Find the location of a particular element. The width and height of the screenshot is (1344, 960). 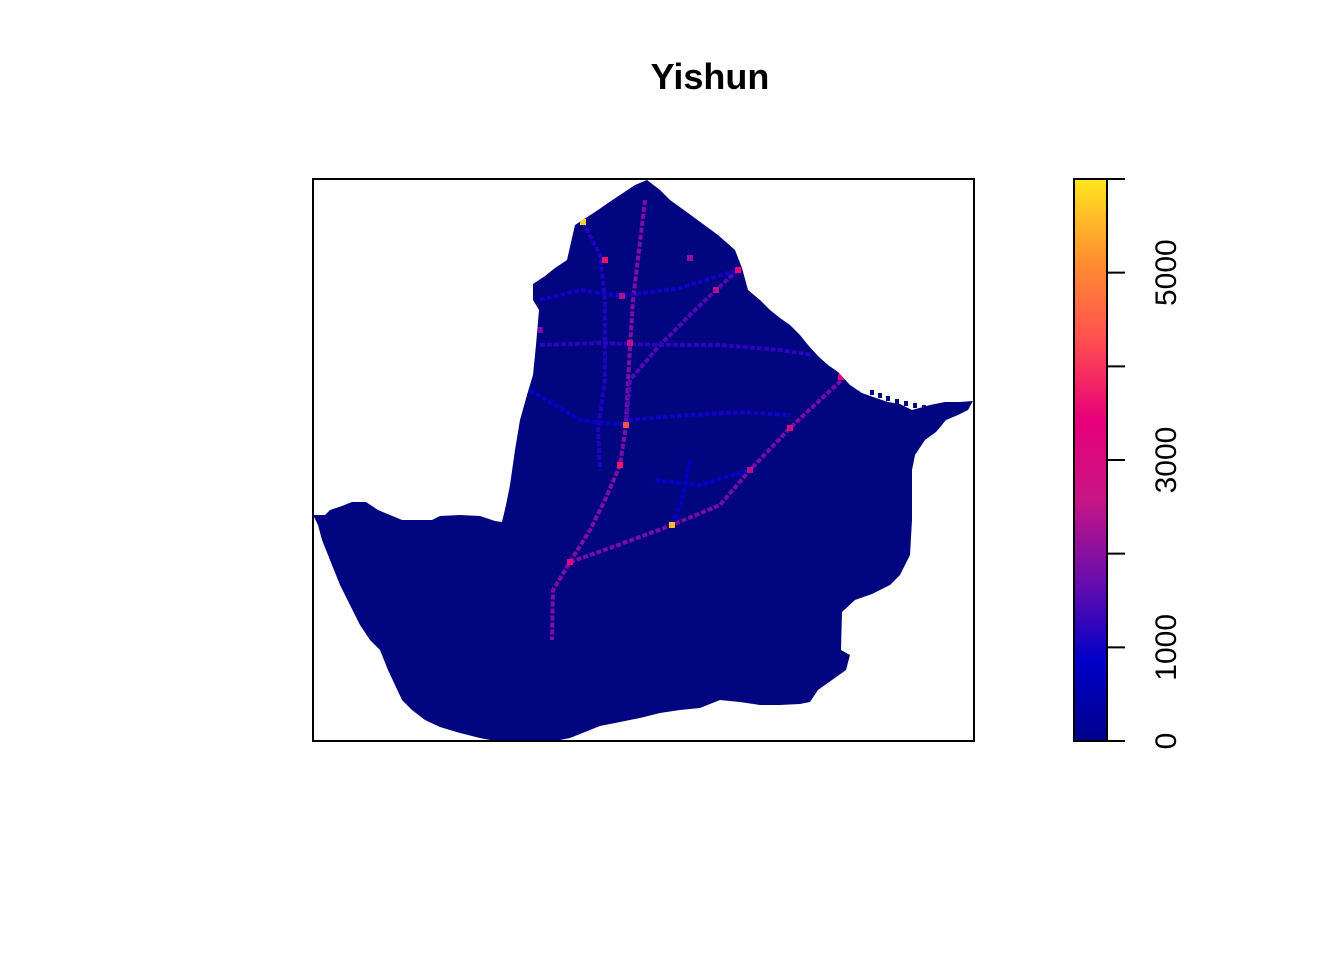

colorbar-tick-label: 5000 is located at coordinates (1166, 272).